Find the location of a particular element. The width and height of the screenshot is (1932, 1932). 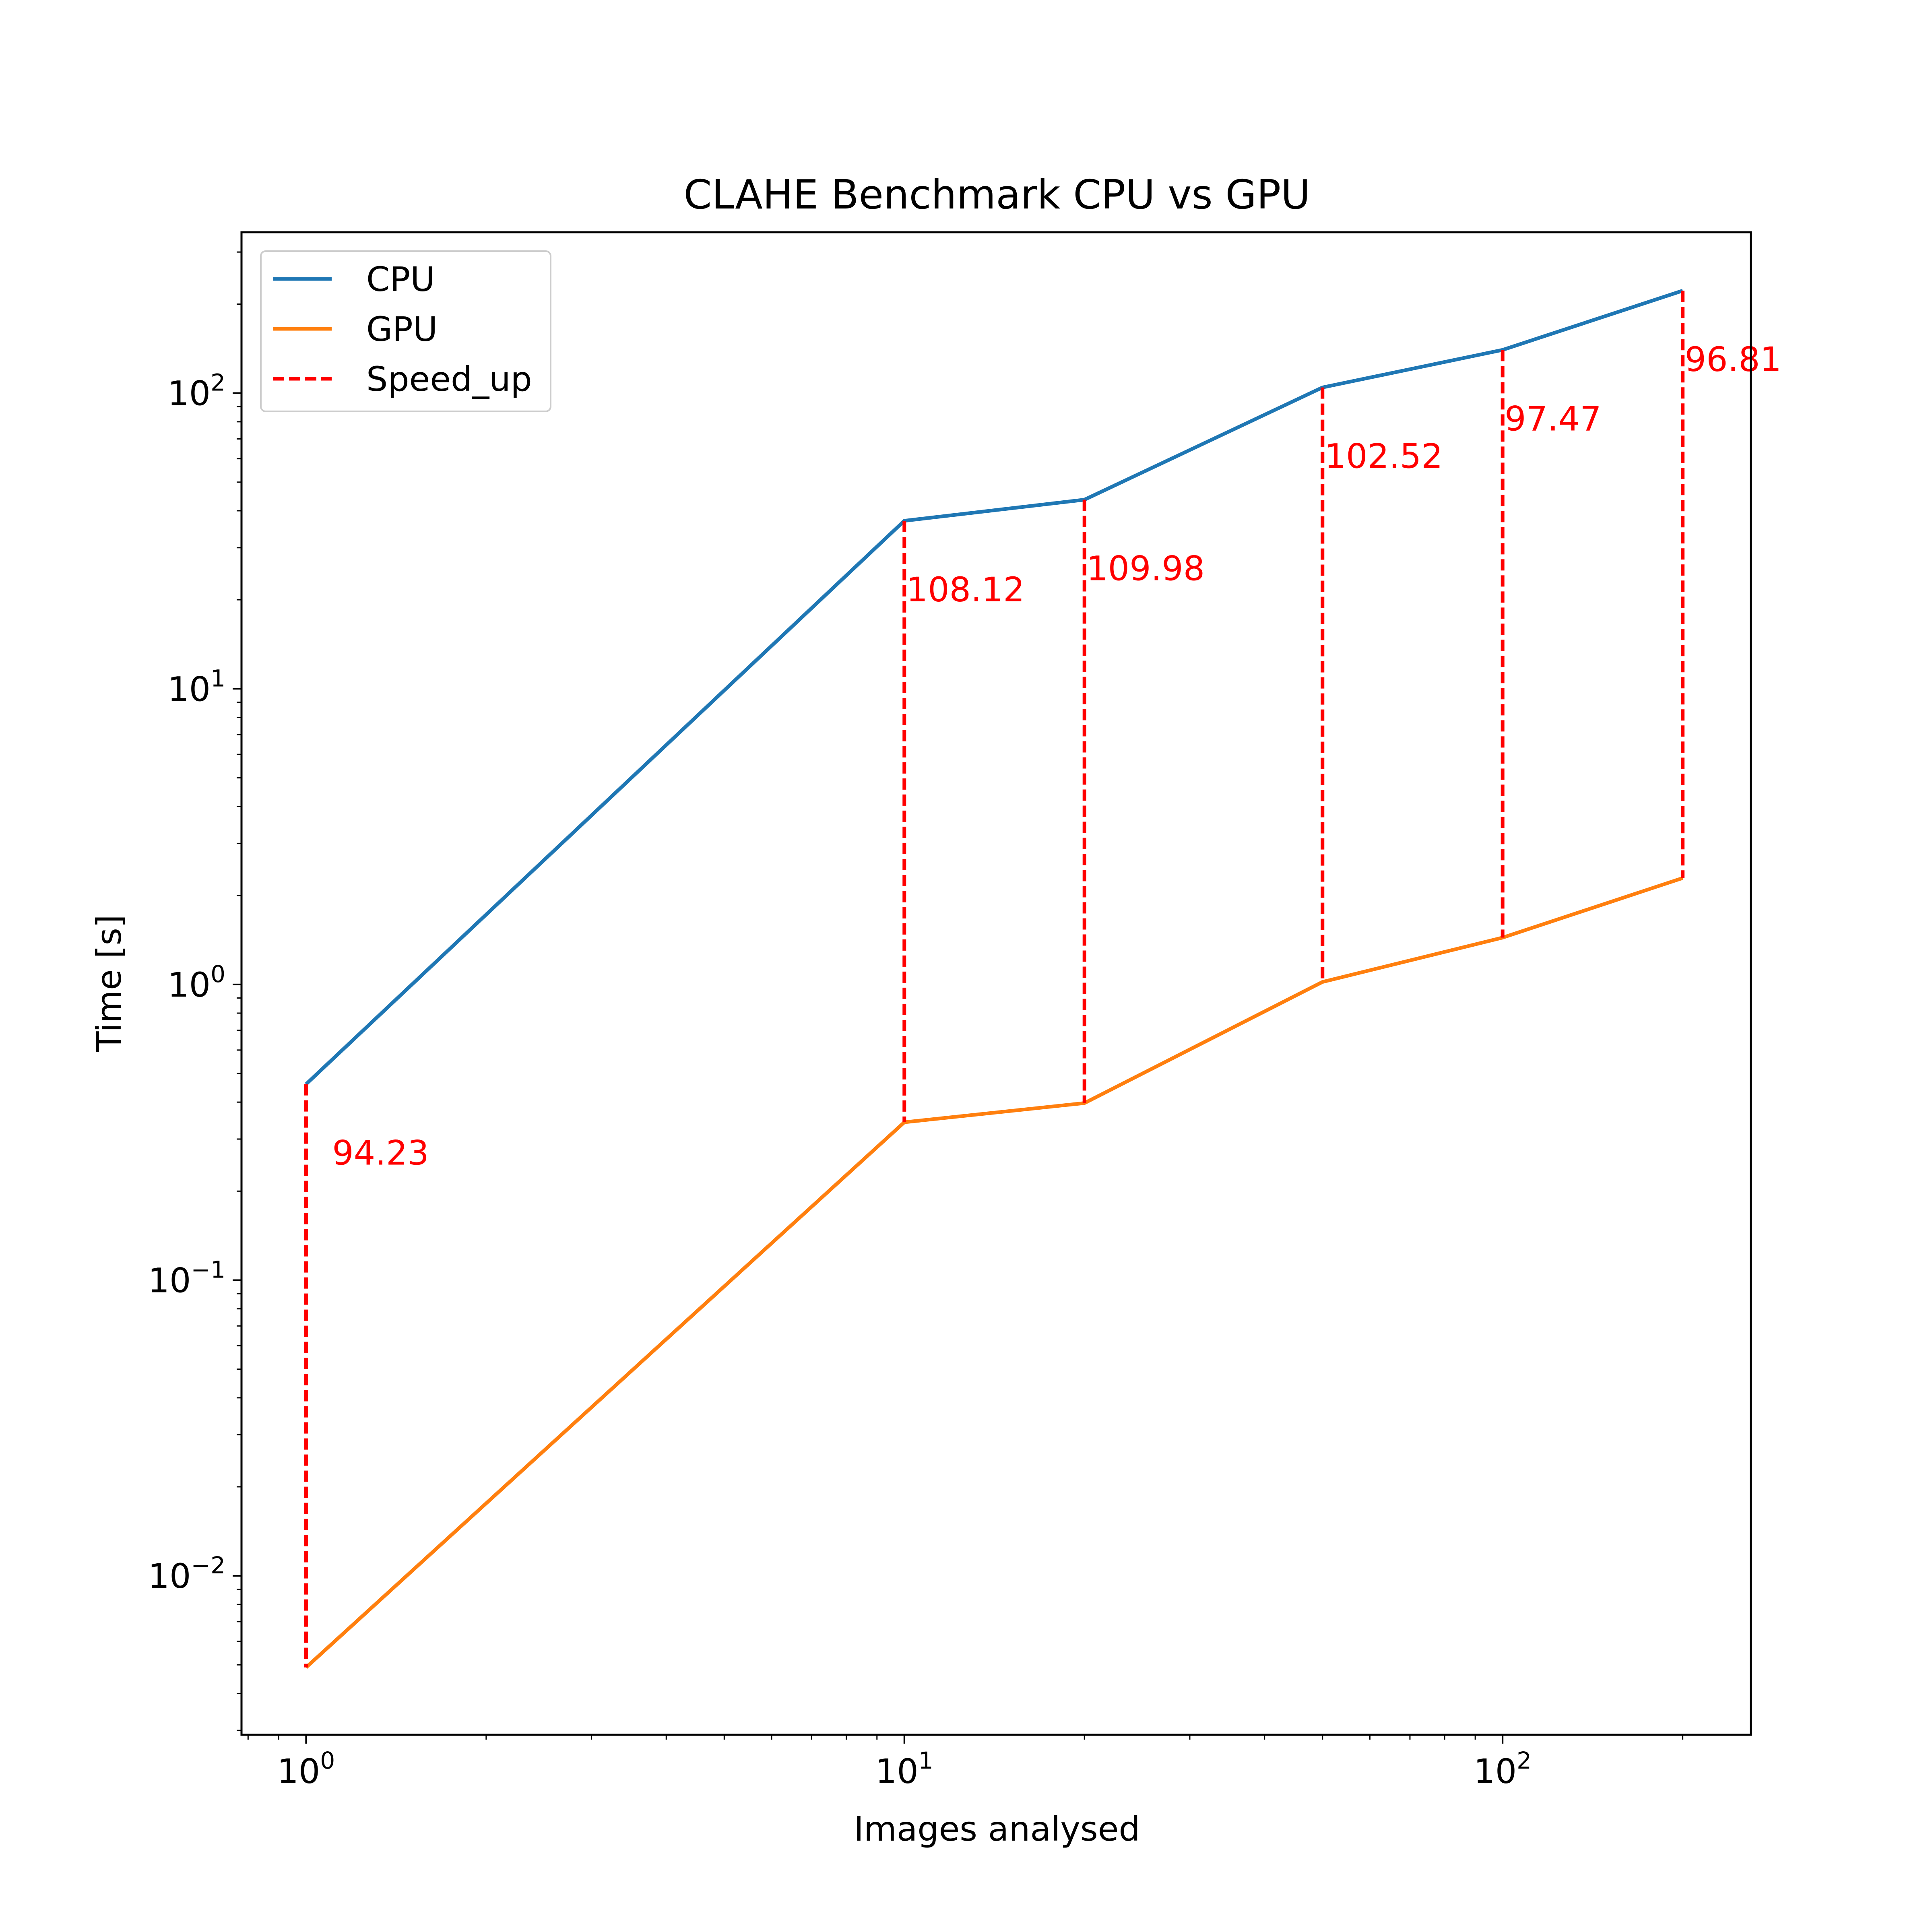

y-tick-label: 10² is located at coordinates (196, 391).